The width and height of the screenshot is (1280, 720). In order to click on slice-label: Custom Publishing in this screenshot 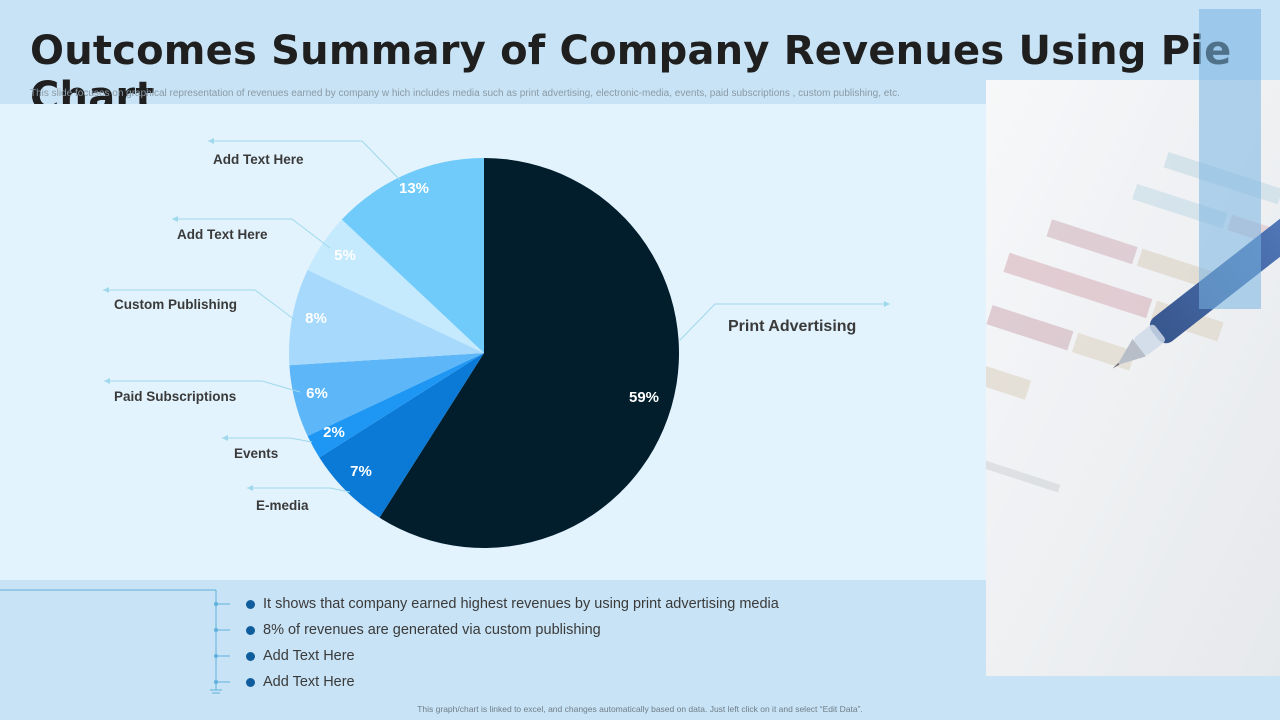, I will do `click(175, 304)`.